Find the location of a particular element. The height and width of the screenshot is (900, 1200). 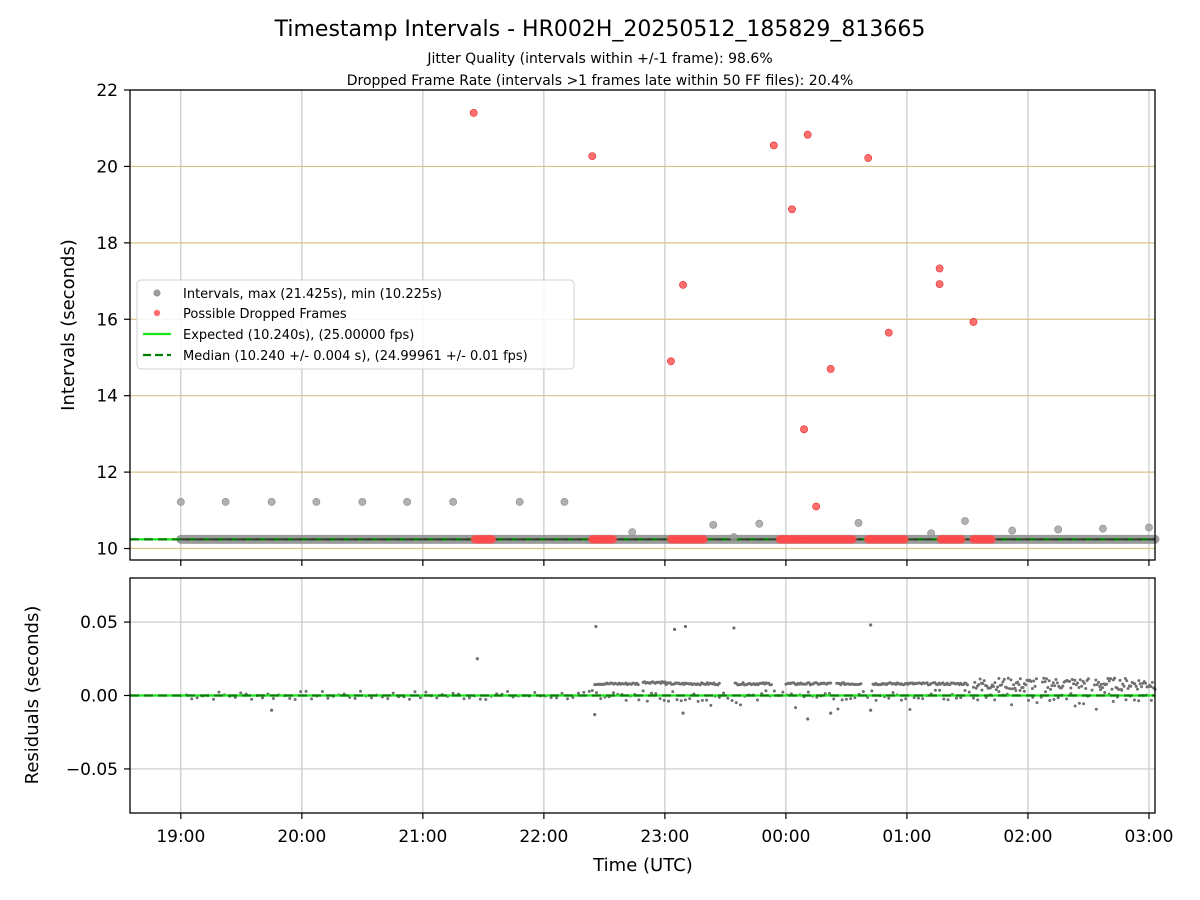

x-tick-label: 23:00 is located at coordinates (664, 837).